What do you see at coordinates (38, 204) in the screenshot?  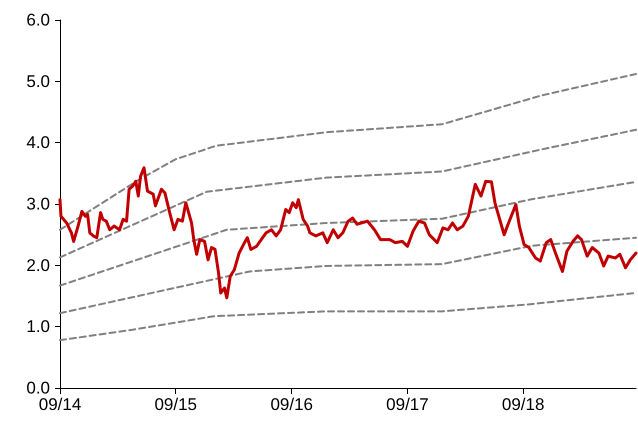 I see `y-tick-label: 3.0` at bounding box center [38, 204].